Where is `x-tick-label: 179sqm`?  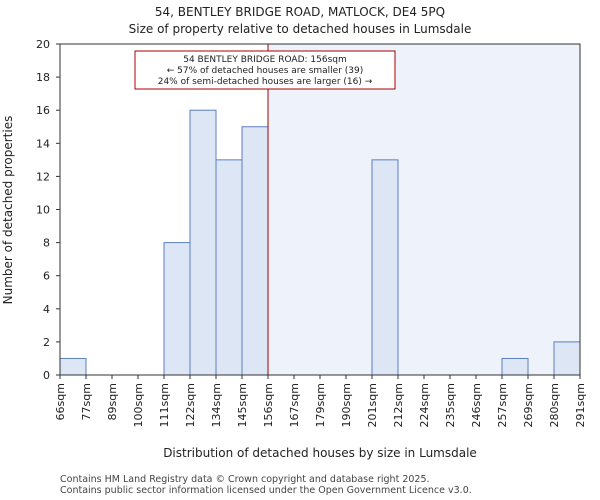 x-tick-label: 179sqm is located at coordinates (320, 405).